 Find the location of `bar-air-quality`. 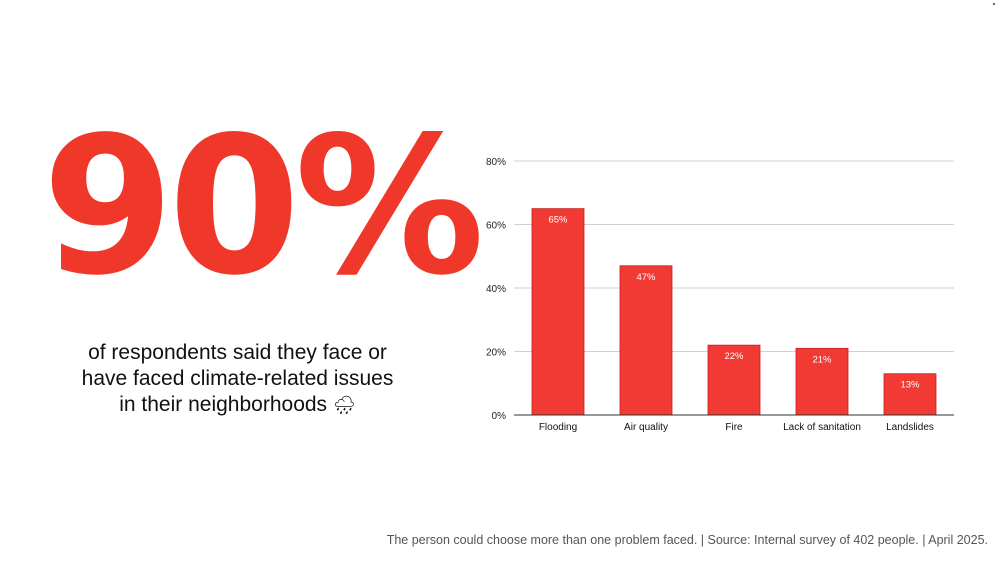

bar-air-quality is located at coordinates (646, 340).